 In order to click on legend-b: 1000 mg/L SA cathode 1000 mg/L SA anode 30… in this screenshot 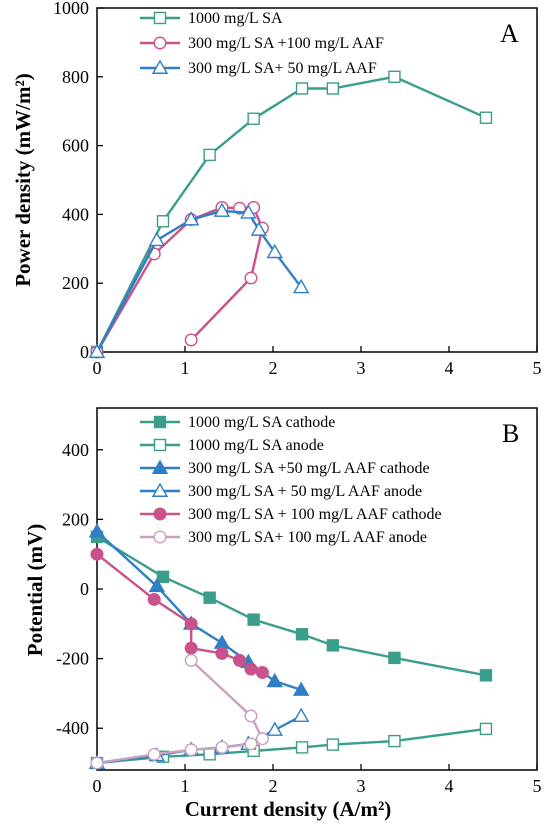, I will do `click(291, 480)`.